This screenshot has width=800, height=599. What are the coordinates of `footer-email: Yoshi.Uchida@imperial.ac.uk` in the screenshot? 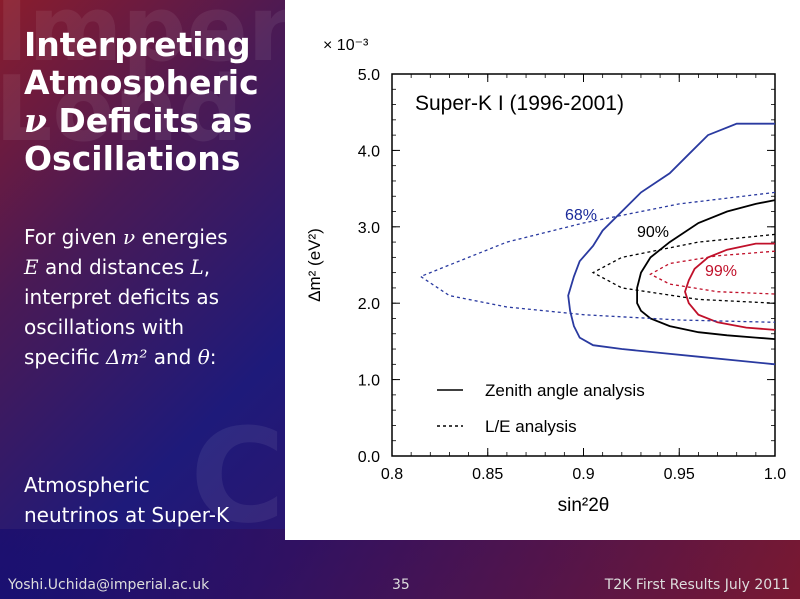 It's located at (109, 585).